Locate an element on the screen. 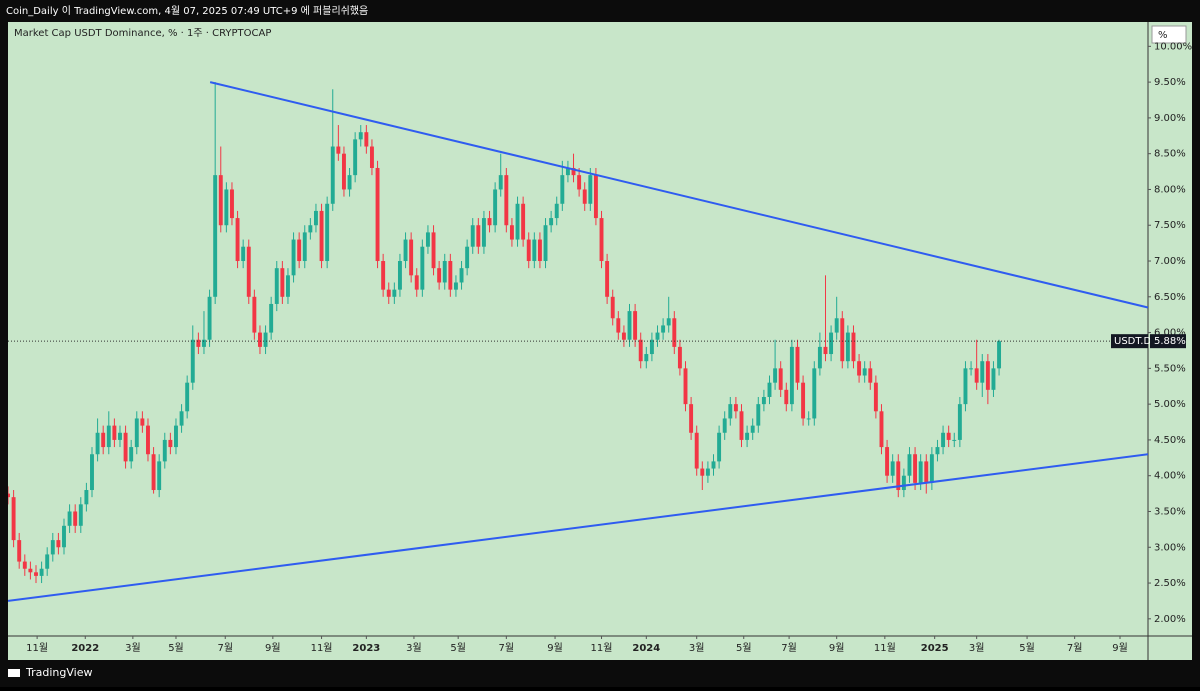  footer: TradingView is located at coordinates (58, 672).